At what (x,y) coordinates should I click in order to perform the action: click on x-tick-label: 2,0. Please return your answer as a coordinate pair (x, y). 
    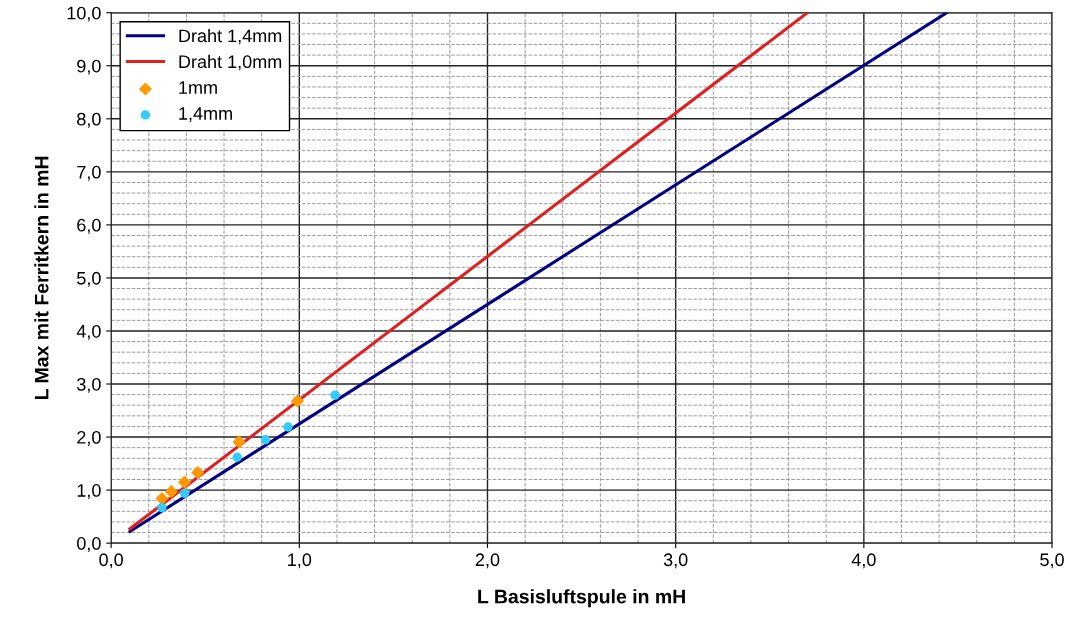
    Looking at the image, I should click on (487, 561).